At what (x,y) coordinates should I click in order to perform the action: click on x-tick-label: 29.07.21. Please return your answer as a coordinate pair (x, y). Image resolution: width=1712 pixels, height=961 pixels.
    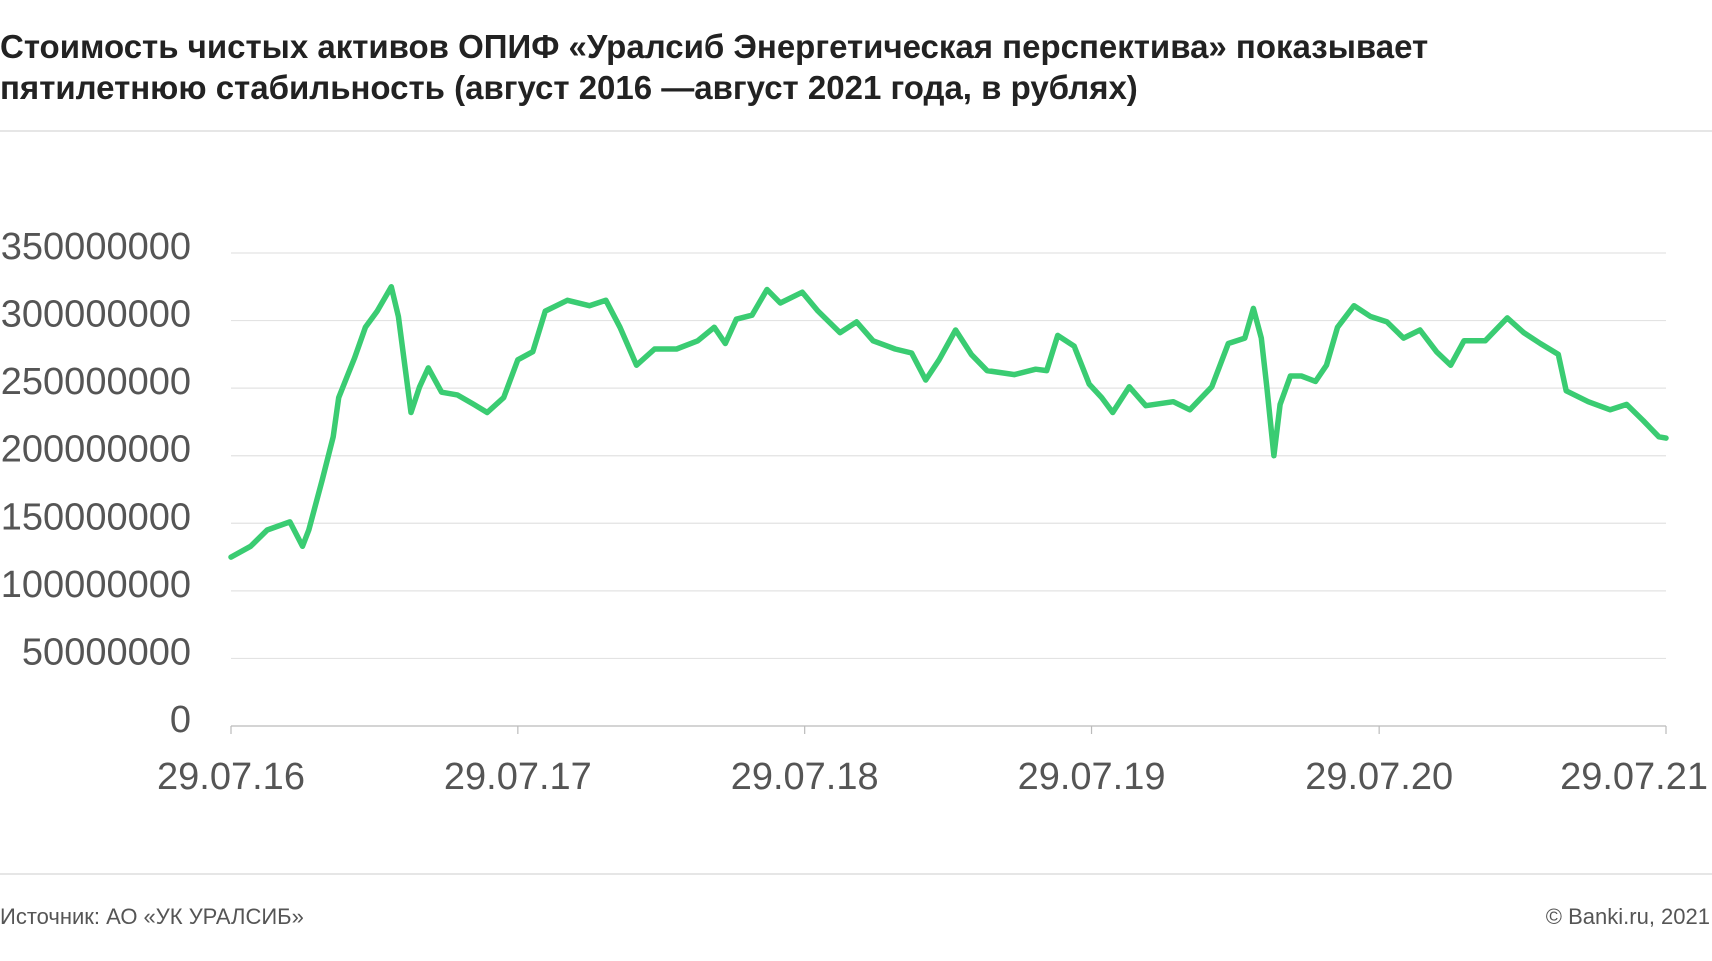
    Looking at the image, I should click on (1634, 777).